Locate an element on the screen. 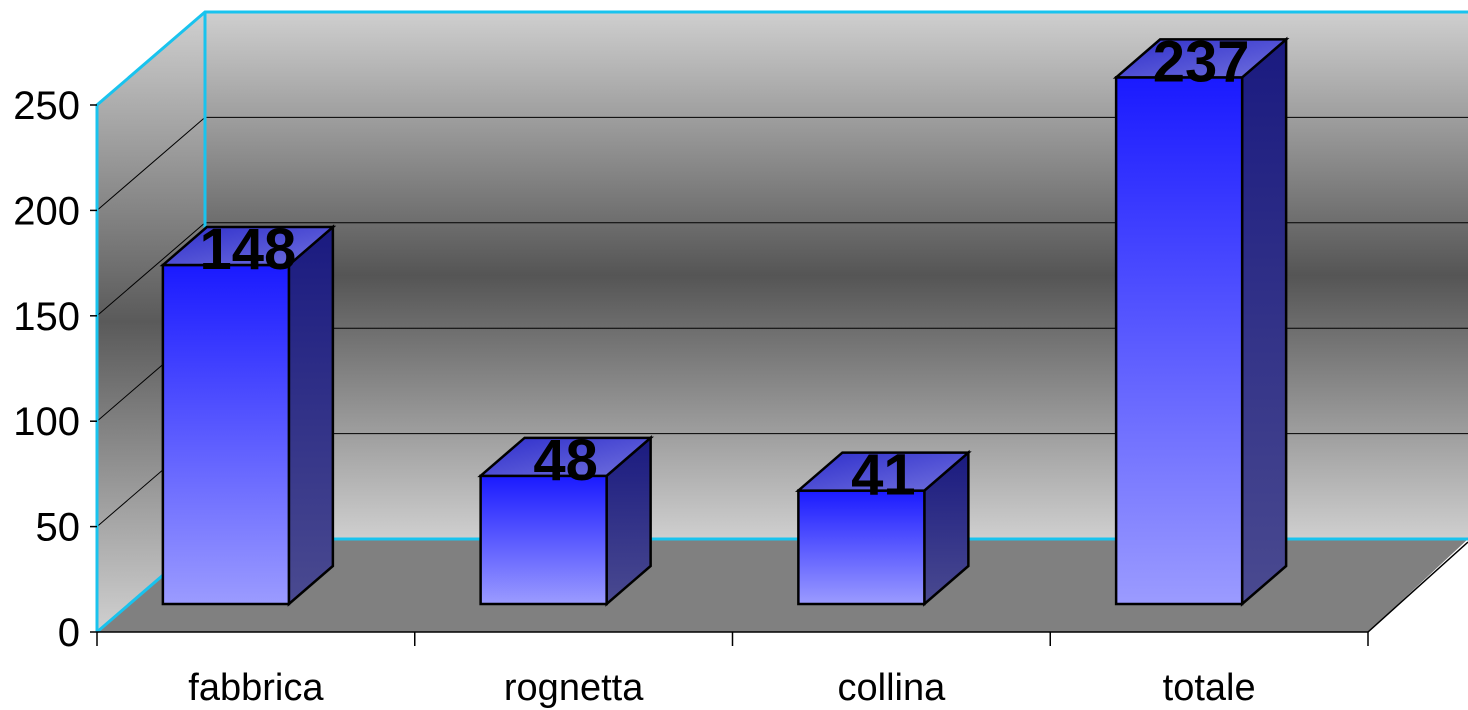 The image size is (1468, 710). y-tick-label: 100 is located at coordinates (46, 422).